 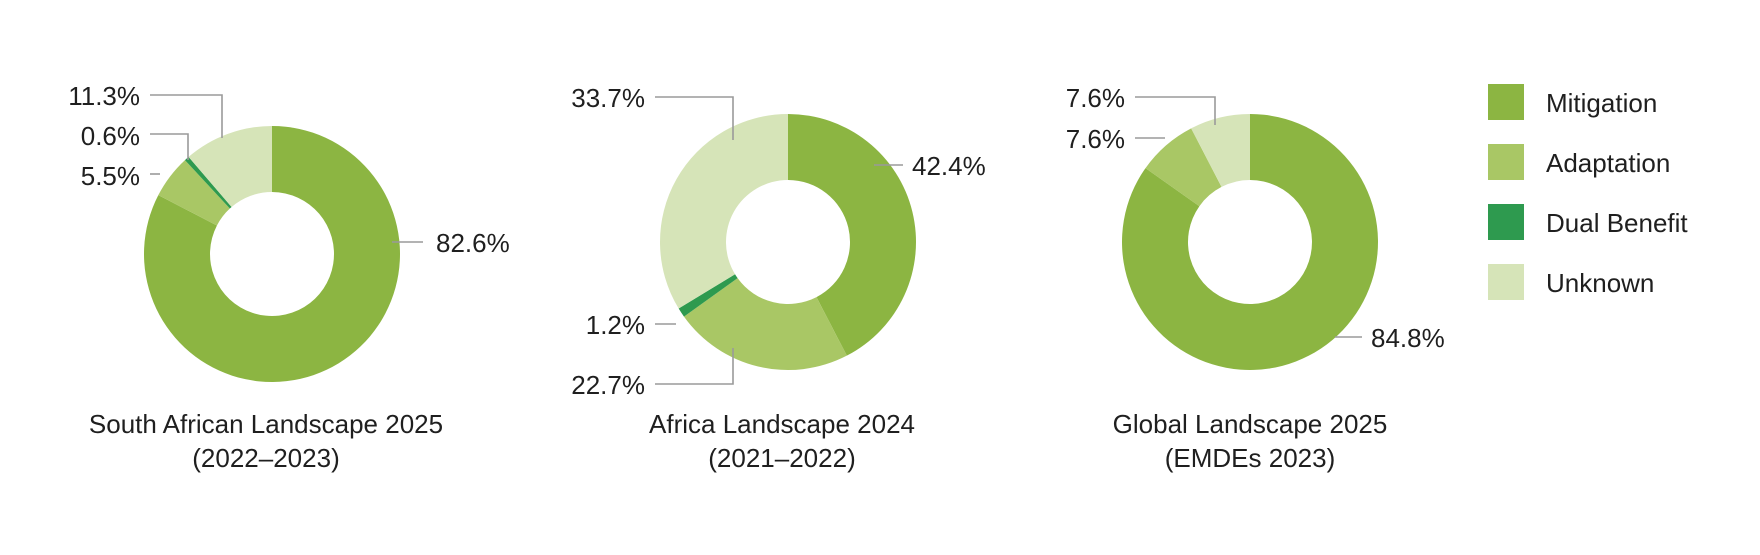 I want to click on legend-item-unknown: Unknown, so click(x=1571, y=282).